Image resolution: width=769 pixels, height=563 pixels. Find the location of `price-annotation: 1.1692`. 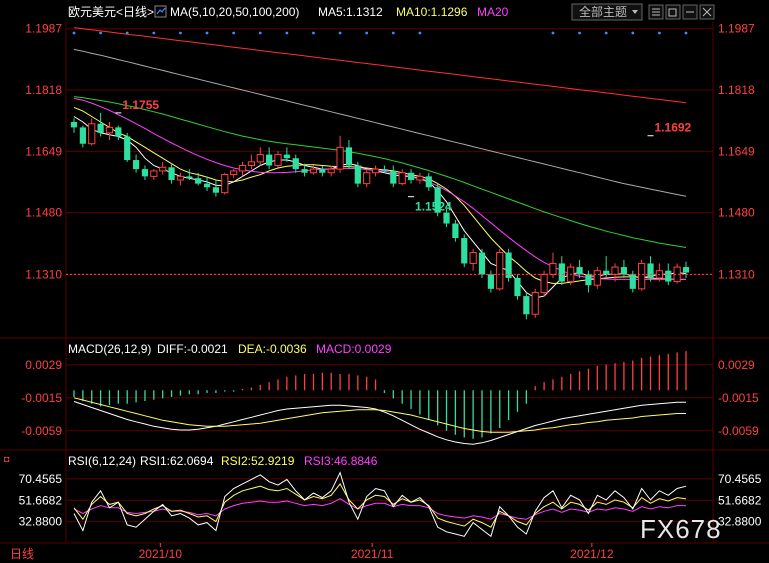

price-annotation: 1.1692 is located at coordinates (673, 128).